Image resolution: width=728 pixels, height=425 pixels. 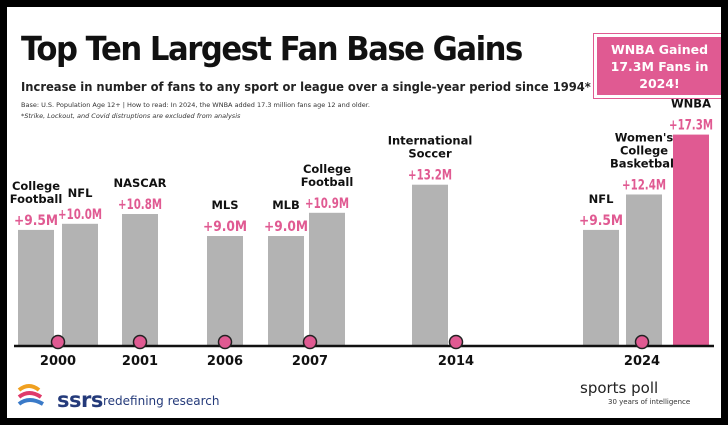 I want to click on chart-title: Top Ten Largest Fan Base Gains, so click(x=272, y=48).